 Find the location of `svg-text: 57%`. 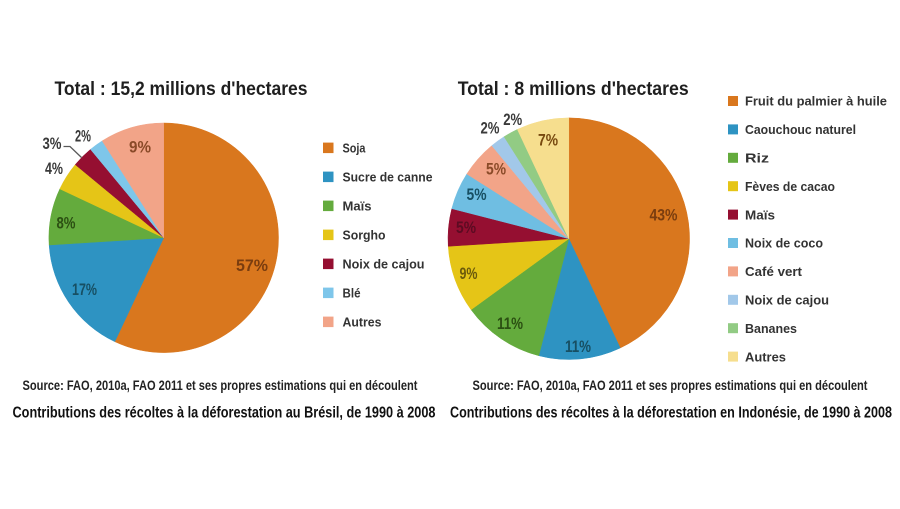

svg-text: 57% is located at coordinates (252, 266).